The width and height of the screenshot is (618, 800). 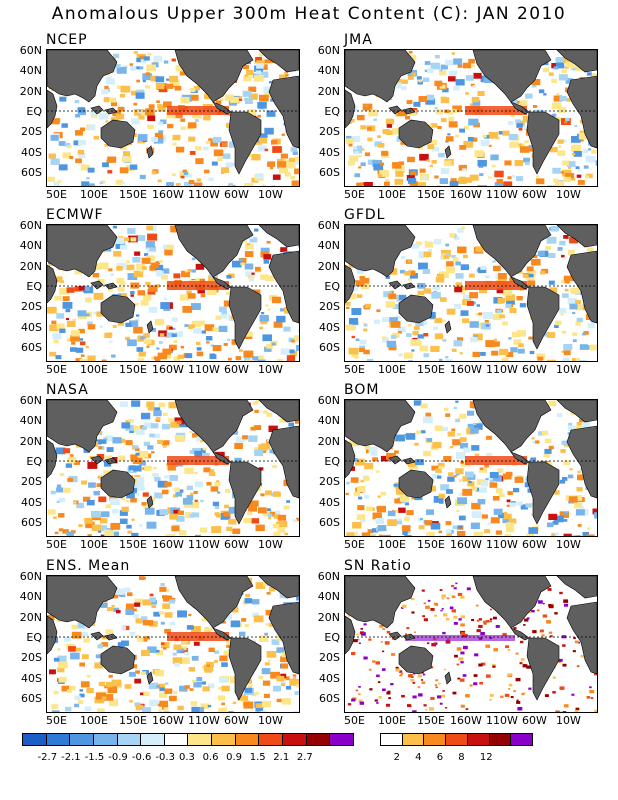 I want to click on latitude-label: 60N, so click(x=30, y=50).